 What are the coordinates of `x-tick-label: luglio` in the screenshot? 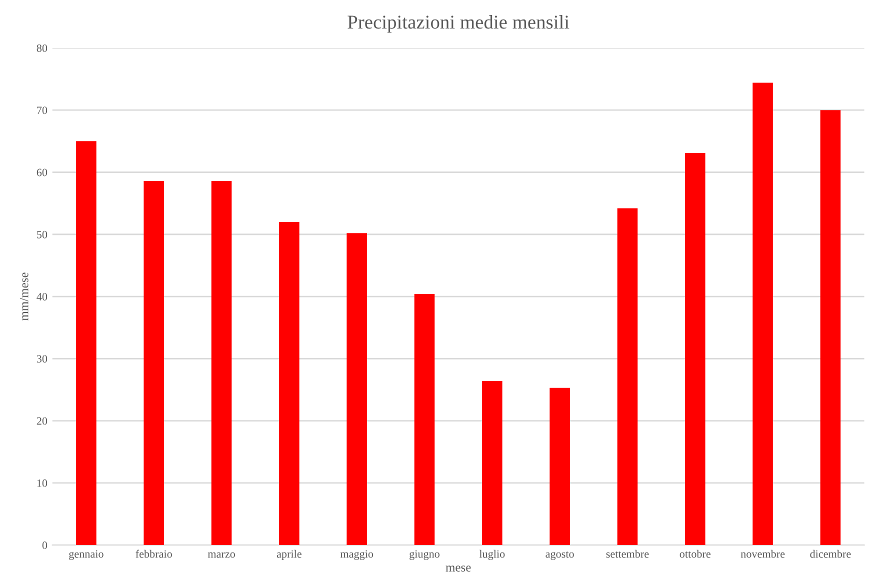 It's located at (492, 555).